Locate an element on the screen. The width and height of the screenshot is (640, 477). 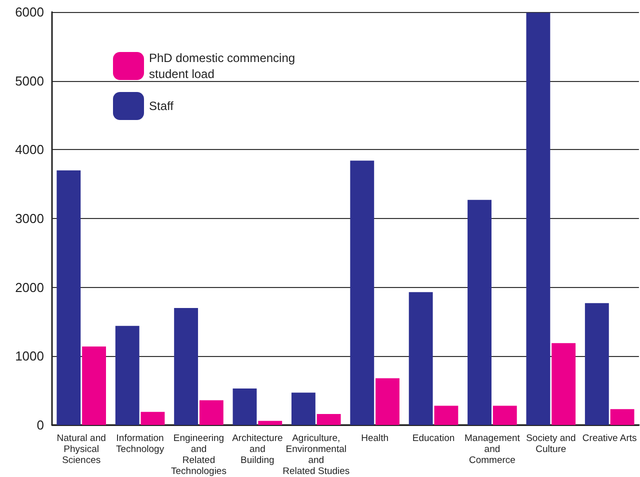
x-tick-label: Architecture and Building is located at coordinates (257, 449).